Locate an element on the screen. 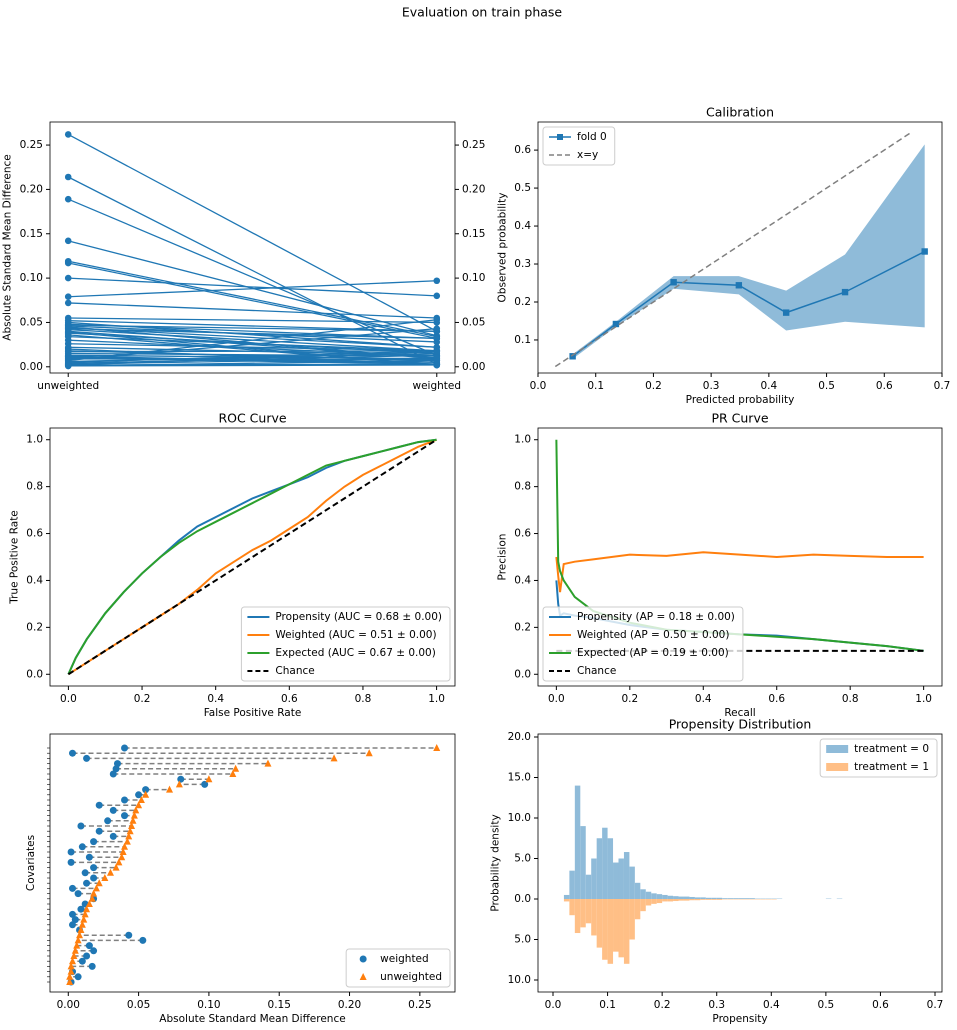 The image size is (957, 1030). x-tick-label: 0.7 is located at coordinates (935, 1005).